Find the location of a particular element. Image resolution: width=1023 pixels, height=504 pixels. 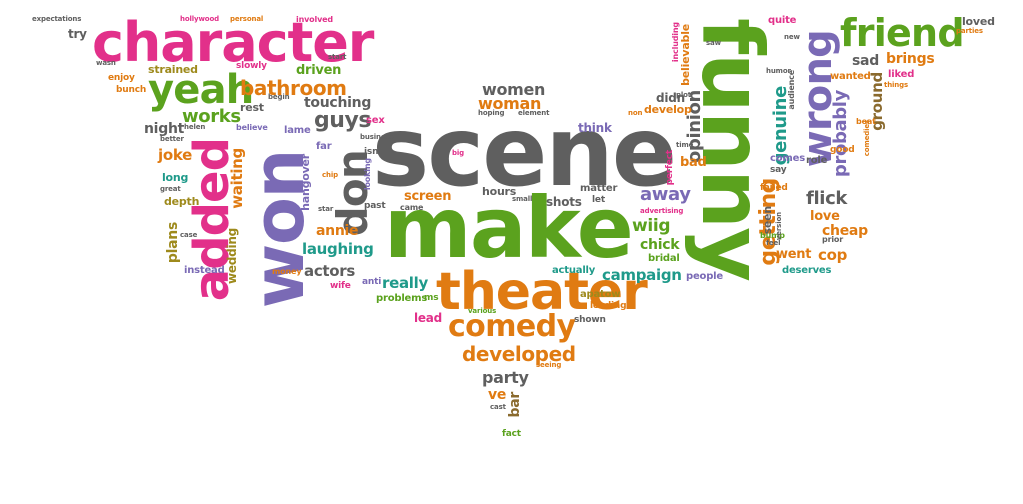

cloud-word: probably is located at coordinates (840, 134).